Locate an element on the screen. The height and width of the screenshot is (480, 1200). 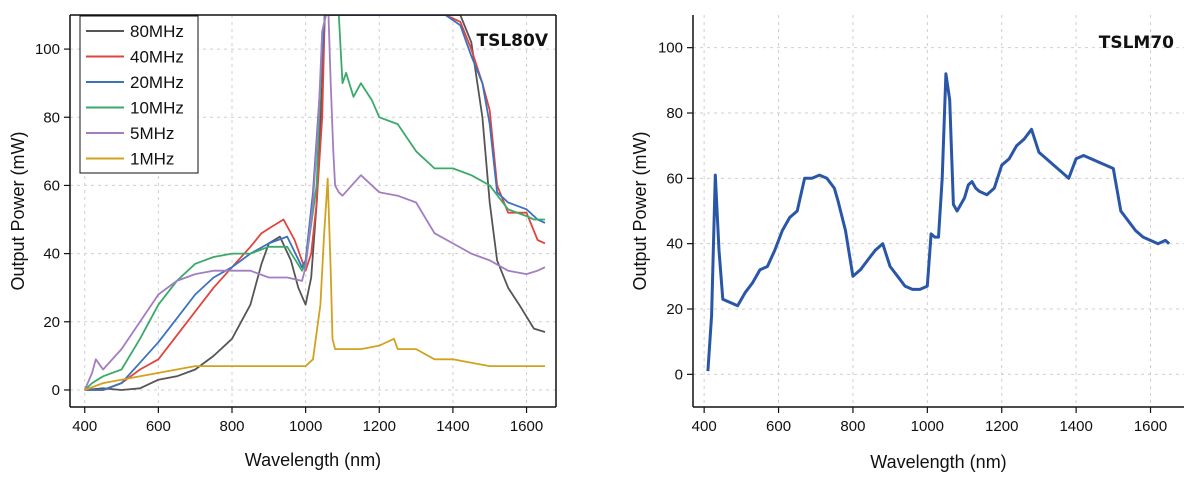
chart-title: TSL80V is located at coordinates (513, 41).